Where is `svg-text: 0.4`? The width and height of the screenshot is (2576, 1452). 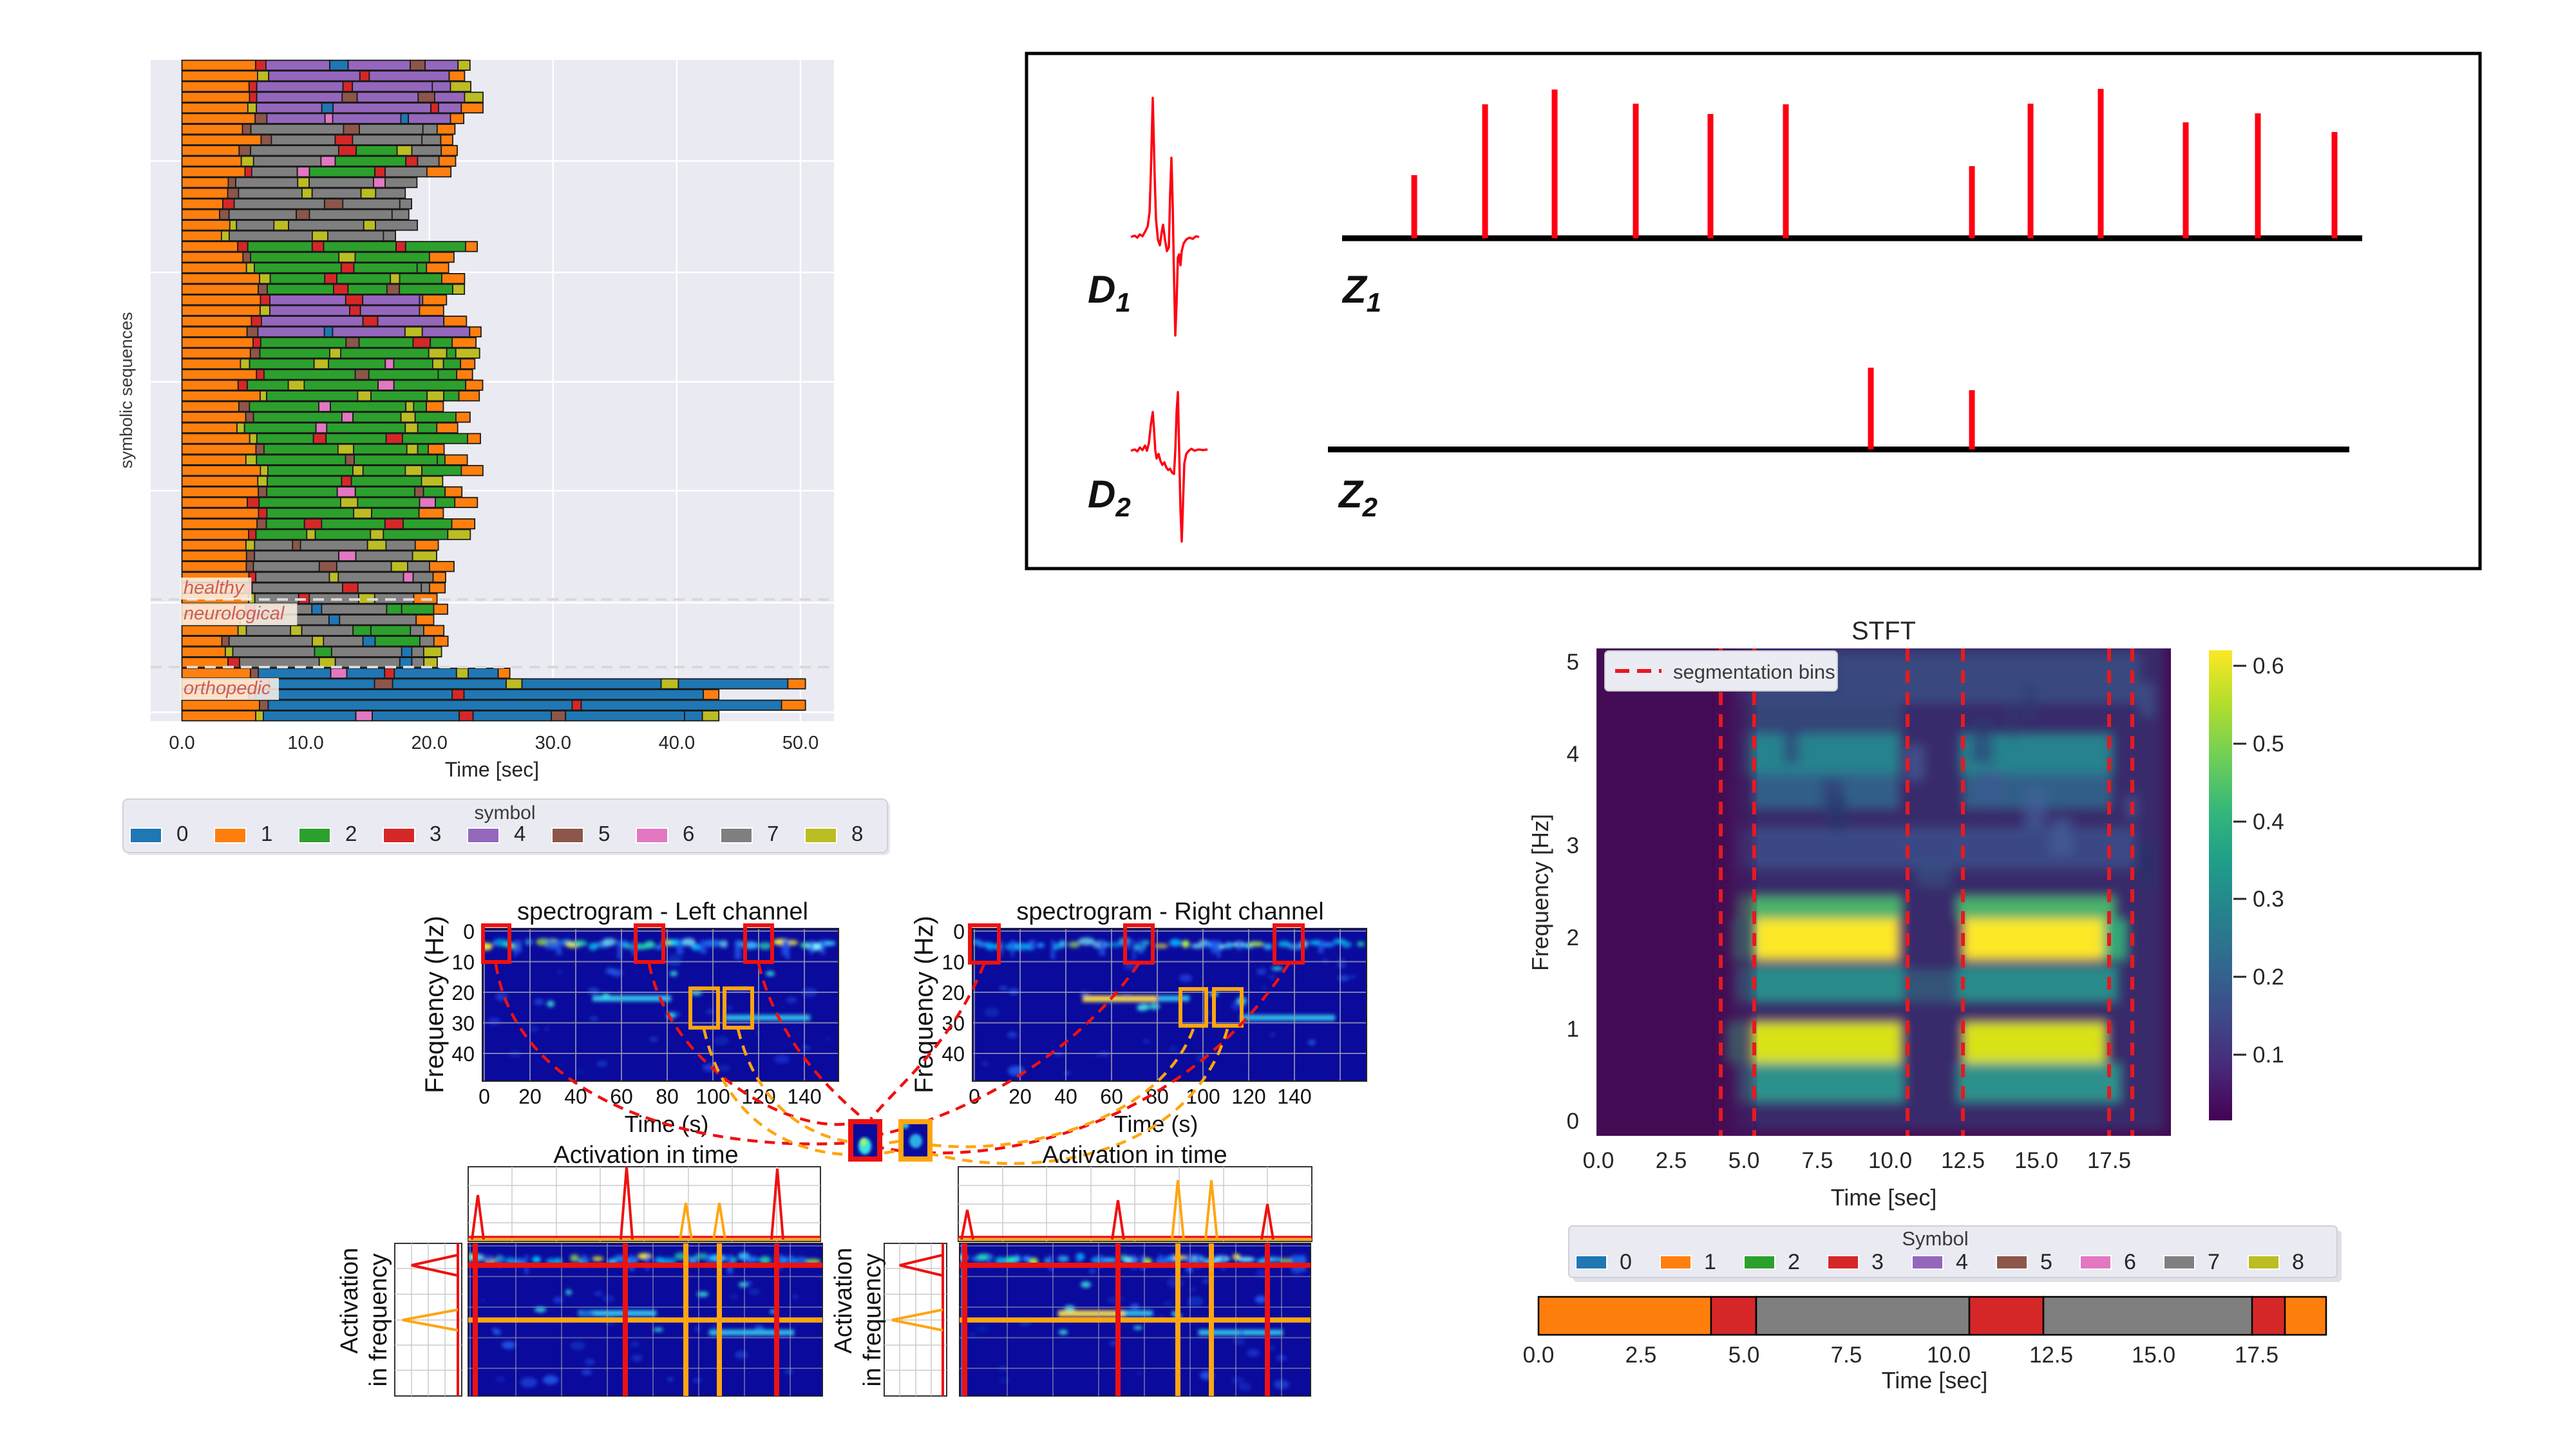 svg-text: 0.4 is located at coordinates (2268, 822).